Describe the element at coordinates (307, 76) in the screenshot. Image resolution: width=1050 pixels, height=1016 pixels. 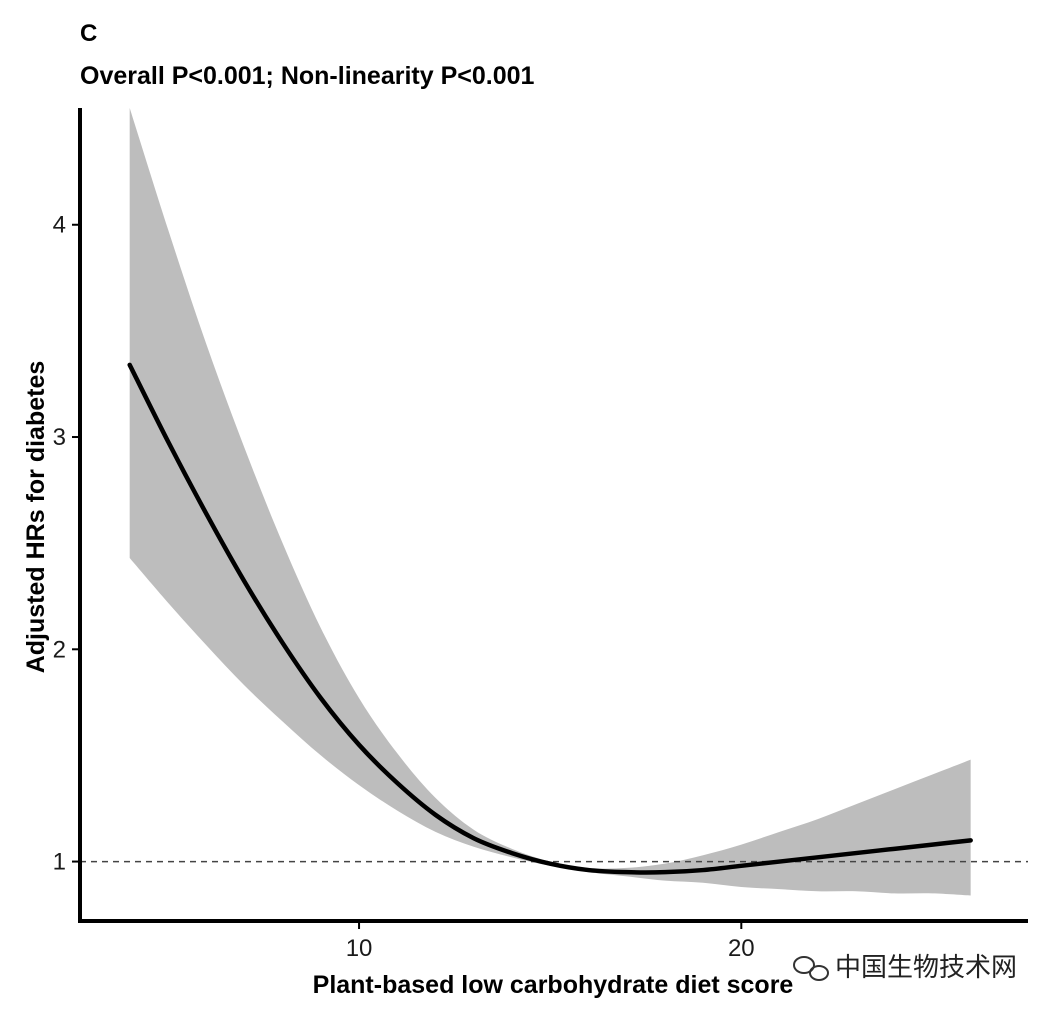
I see `chart-title: Overall P<0.001; Non-linearity P<0.001` at that location.